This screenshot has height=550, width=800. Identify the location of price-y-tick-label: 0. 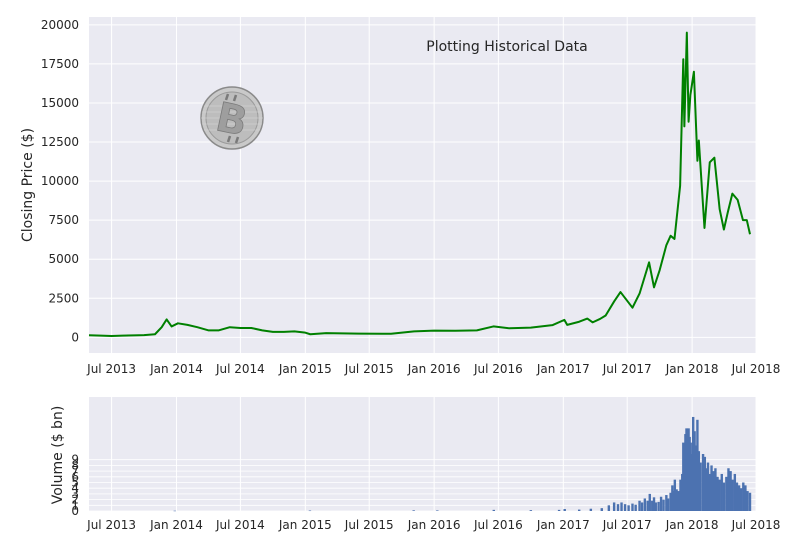
(75, 337).